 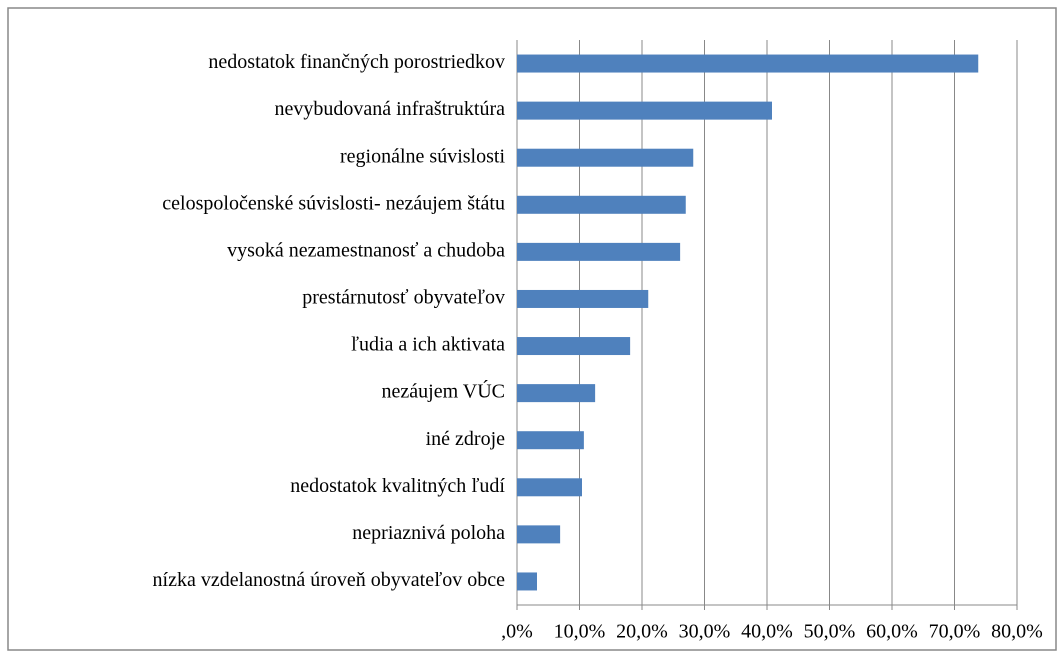 I want to click on y-tick-label: iné zdroje, so click(x=466, y=439).